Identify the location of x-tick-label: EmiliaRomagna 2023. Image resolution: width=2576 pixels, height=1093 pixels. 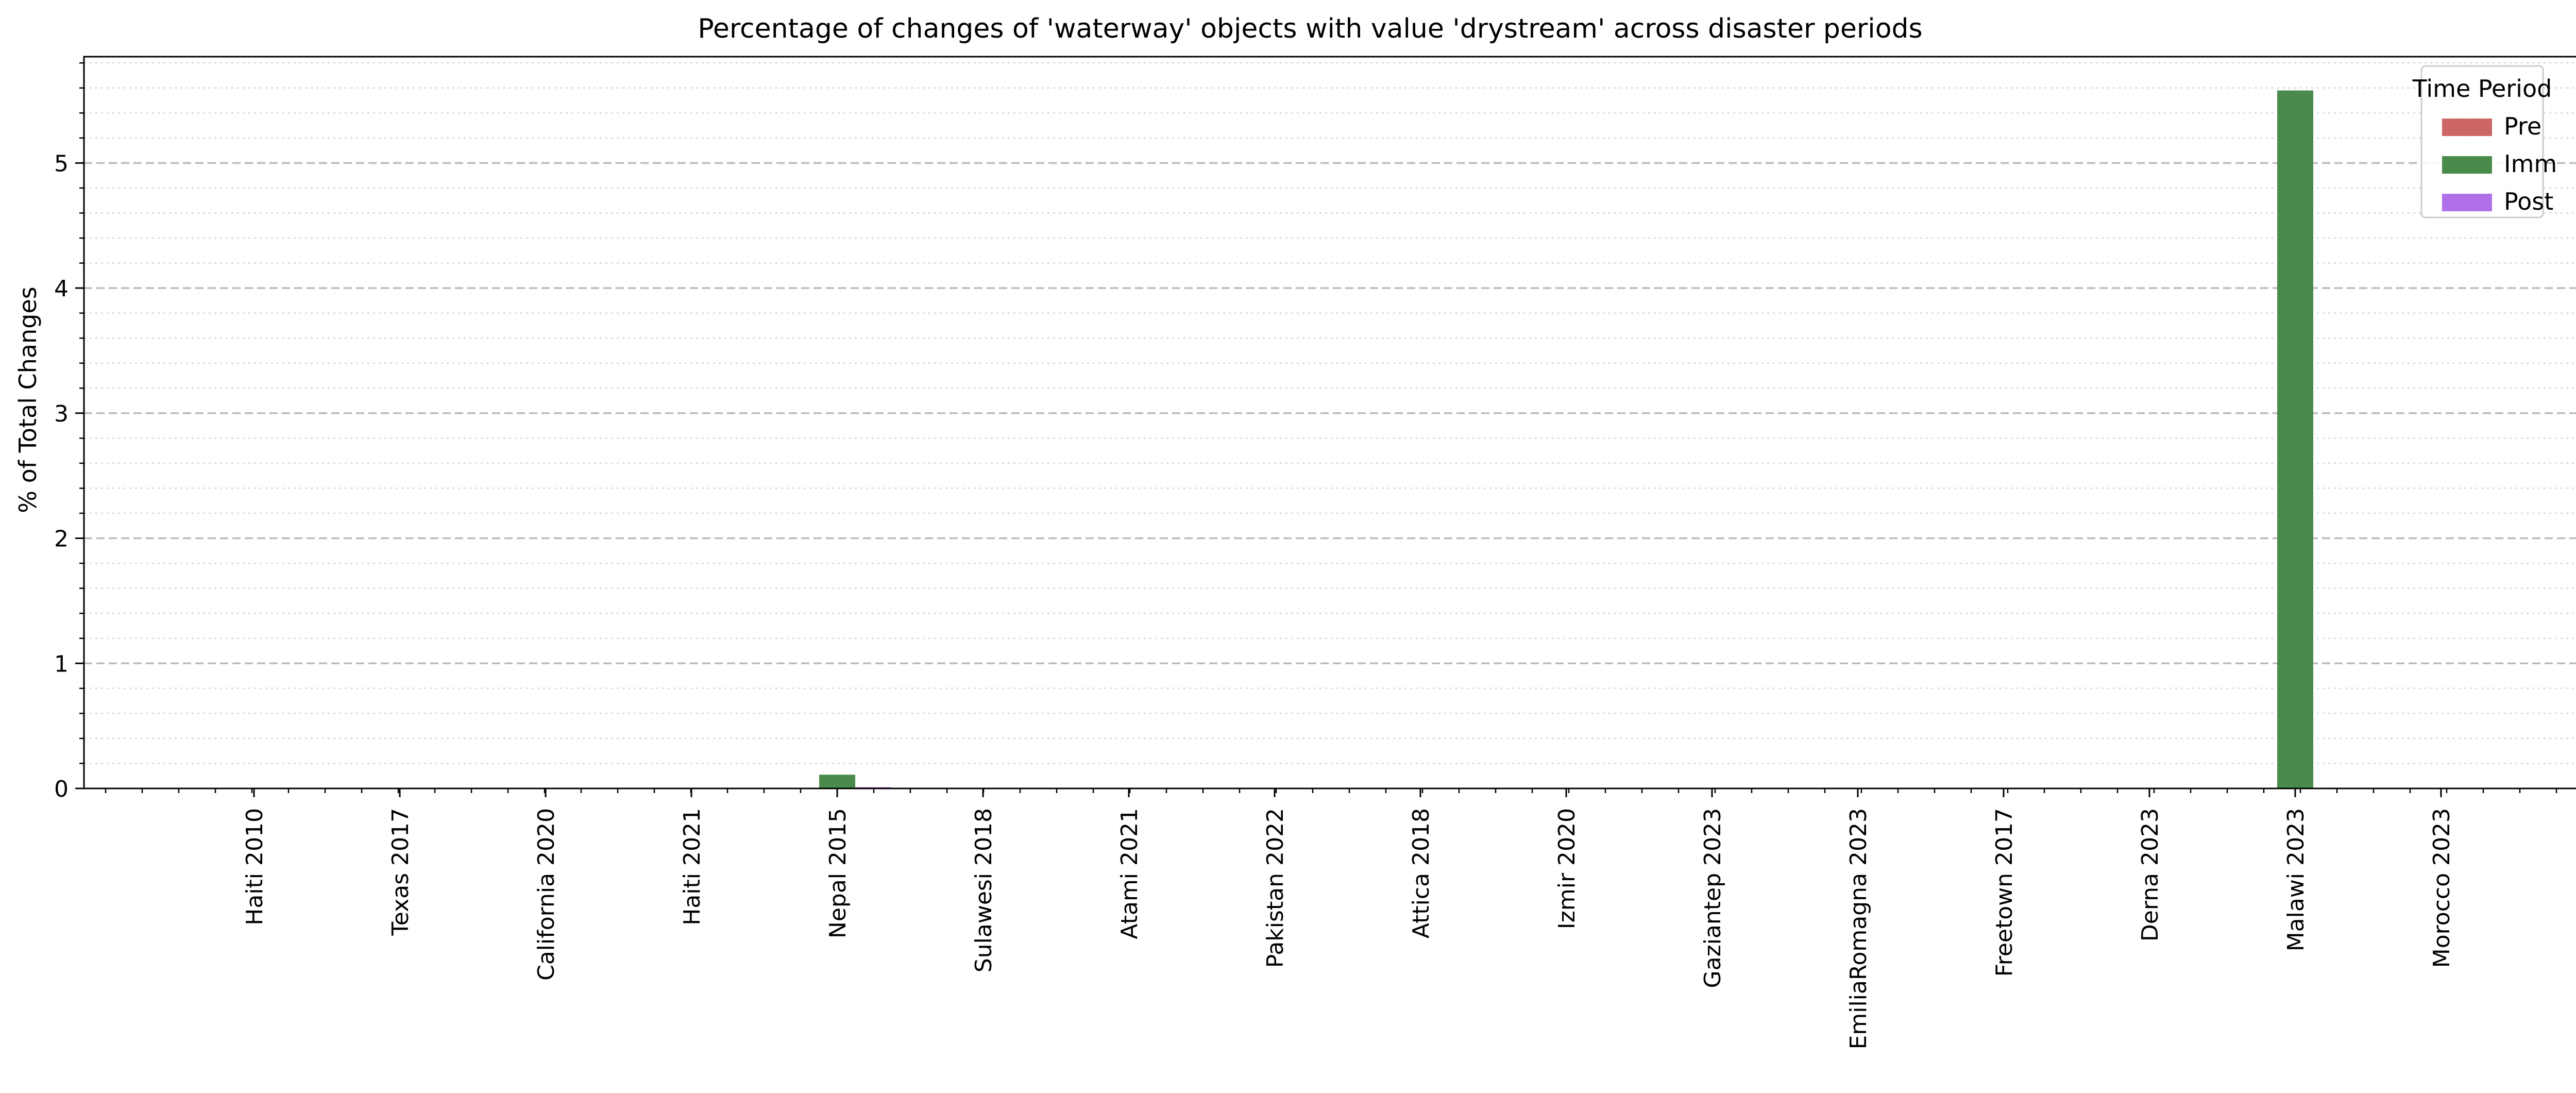
(1858, 928).